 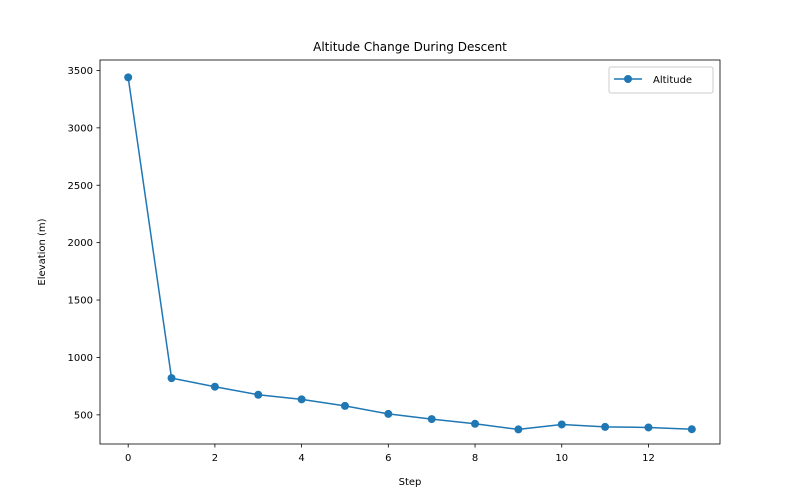 What do you see at coordinates (42, 251) in the screenshot?
I see `y-axis-label: Elevation (m)` at bounding box center [42, 251].